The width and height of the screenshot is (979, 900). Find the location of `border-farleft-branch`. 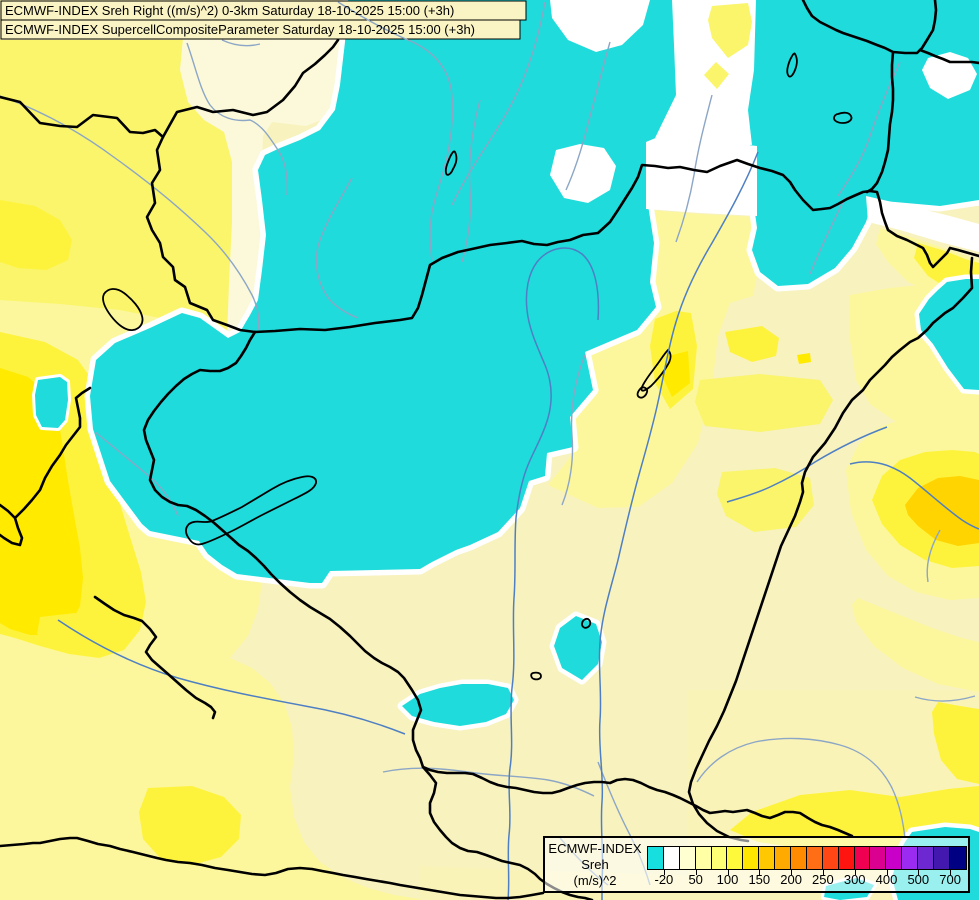

border-farleft-branch is located at coordinates (8, 511).